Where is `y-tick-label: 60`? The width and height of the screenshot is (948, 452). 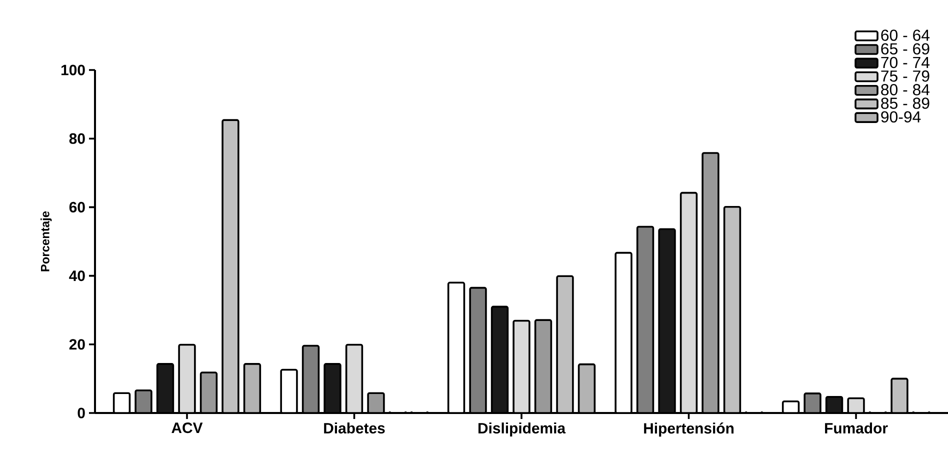
y-tick-label: 60 is located at coordinates (77, 207).